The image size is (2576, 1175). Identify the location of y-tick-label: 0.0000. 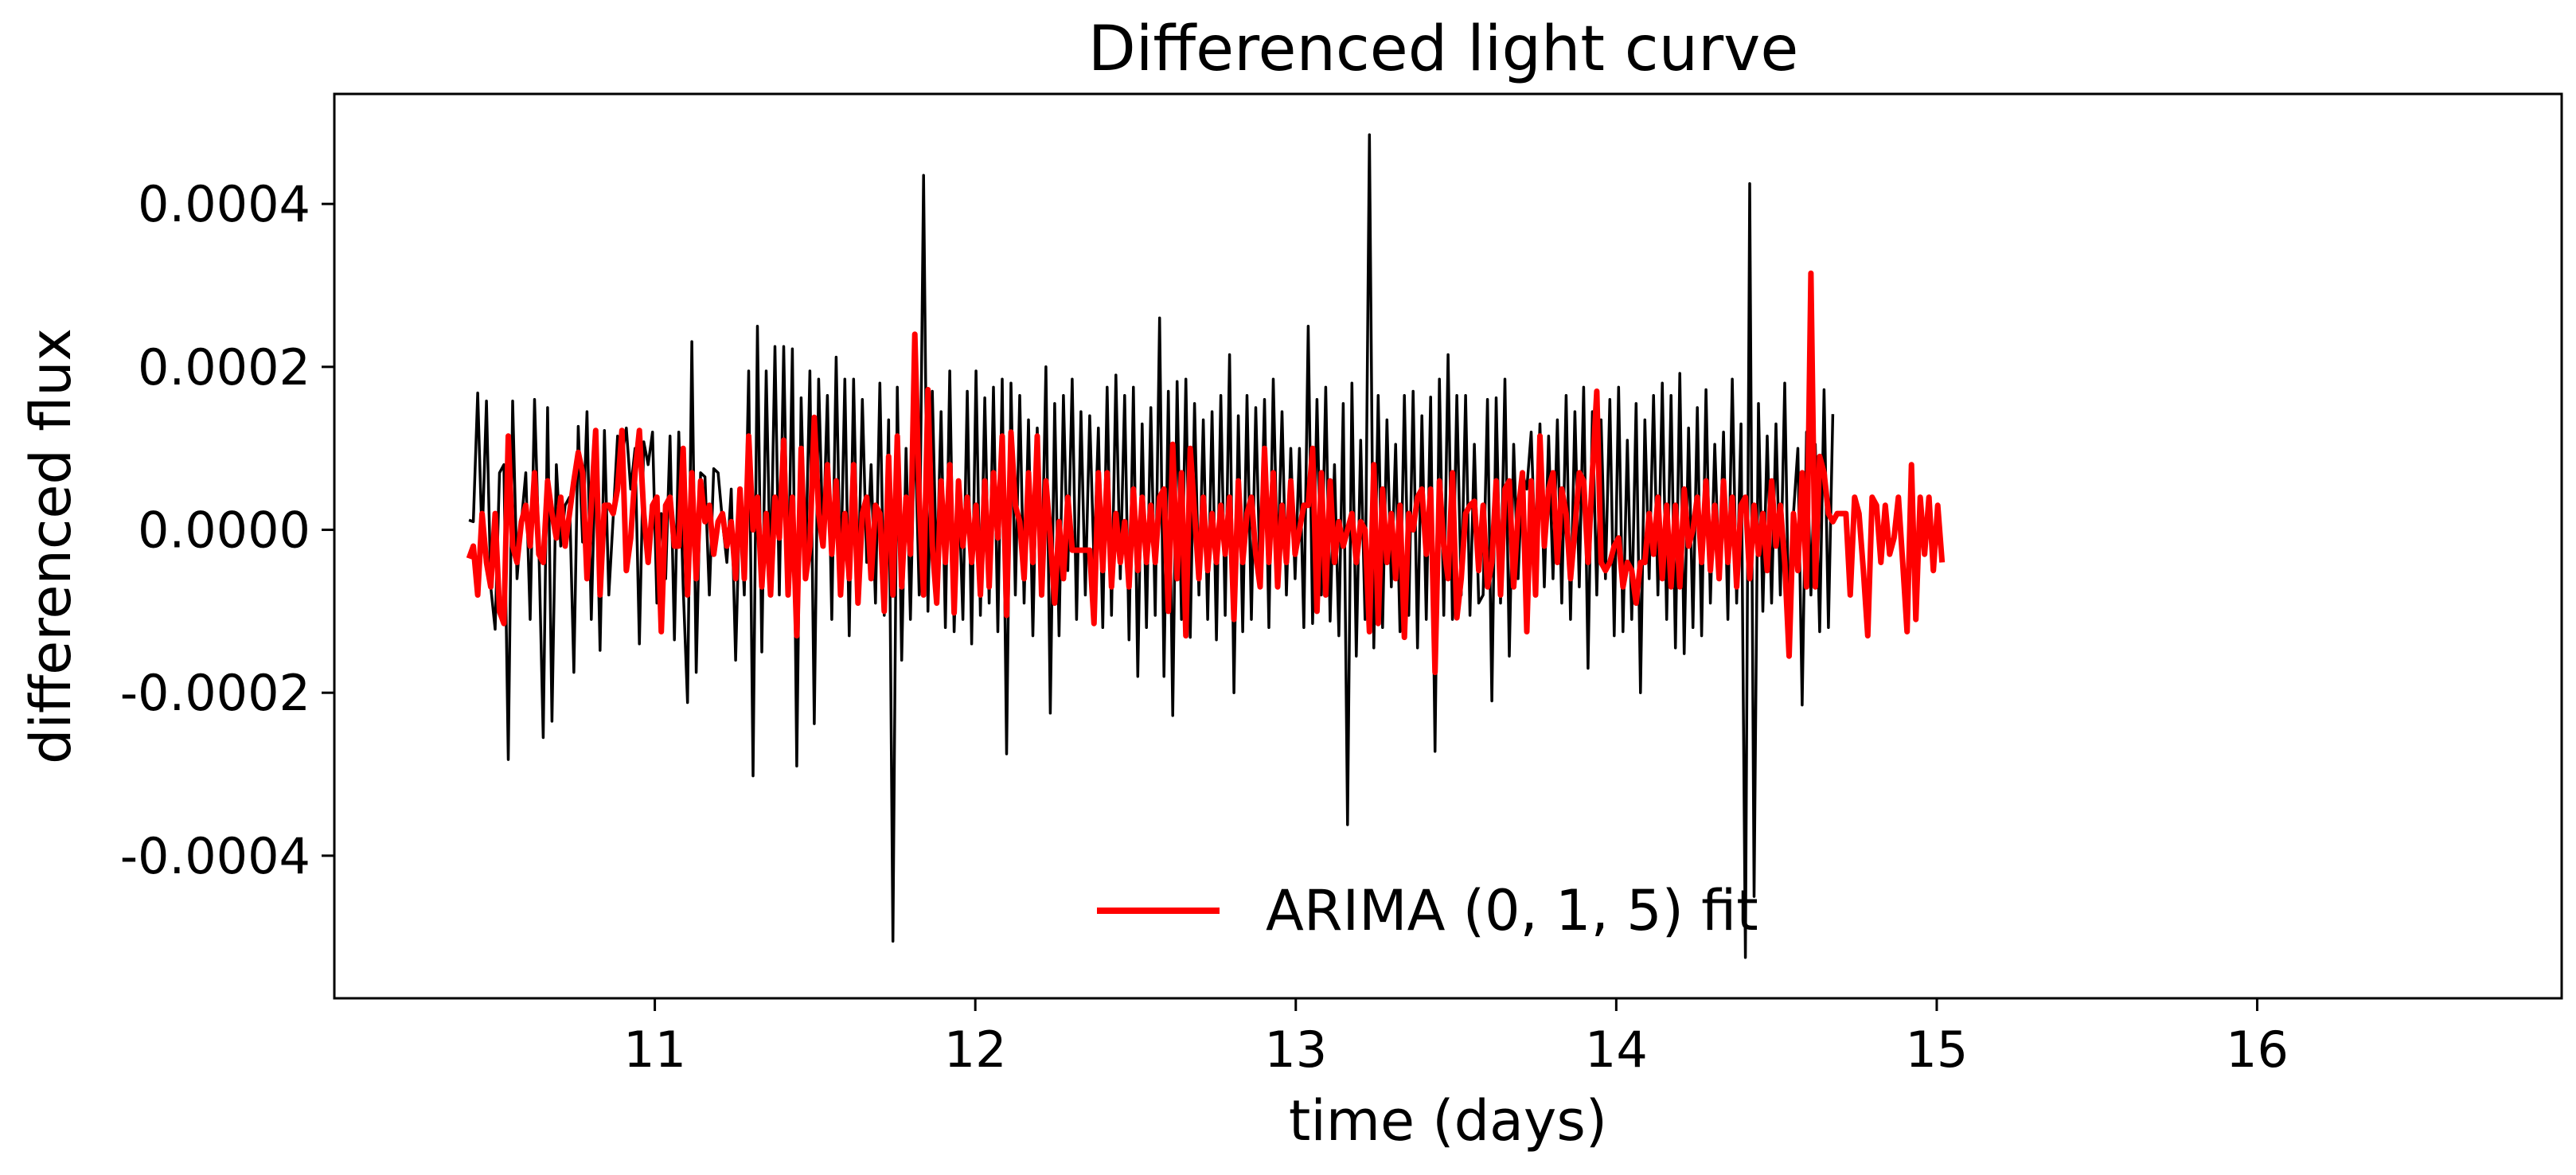
(224, 531).